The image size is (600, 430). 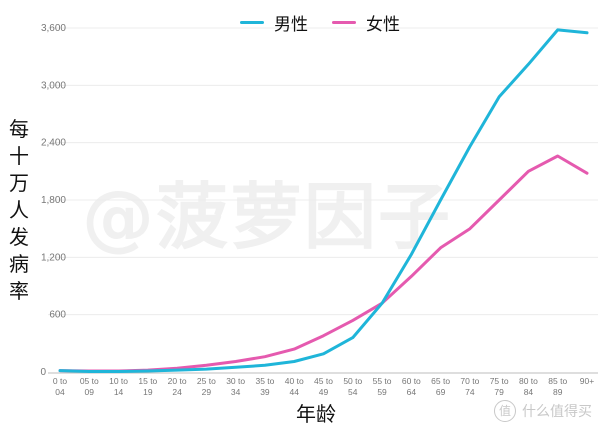 What do you see at coordinates (505, 411) in the screenshot?
I see `site-logo-icon: 值` at bounding box center [505, 411].